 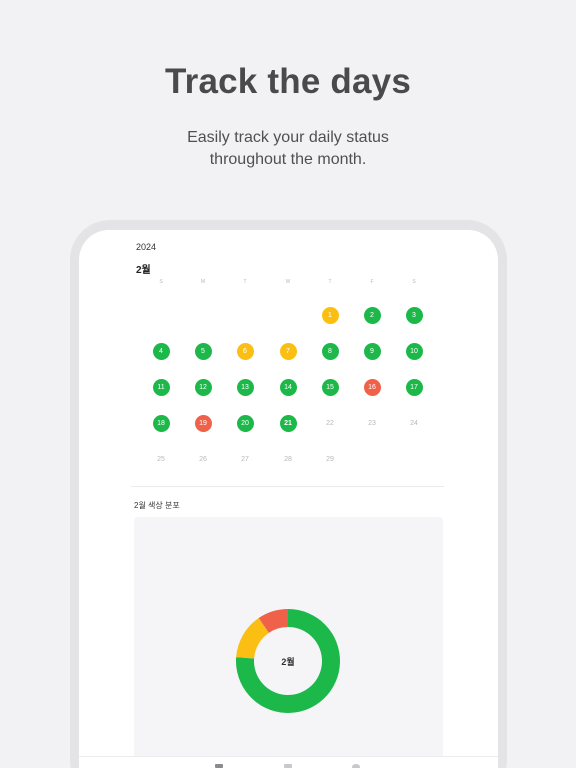 What do you see at coordinates (203, 387) in the screenshot?
I see `calendar-day: 12` at bounding box center [203, 387].